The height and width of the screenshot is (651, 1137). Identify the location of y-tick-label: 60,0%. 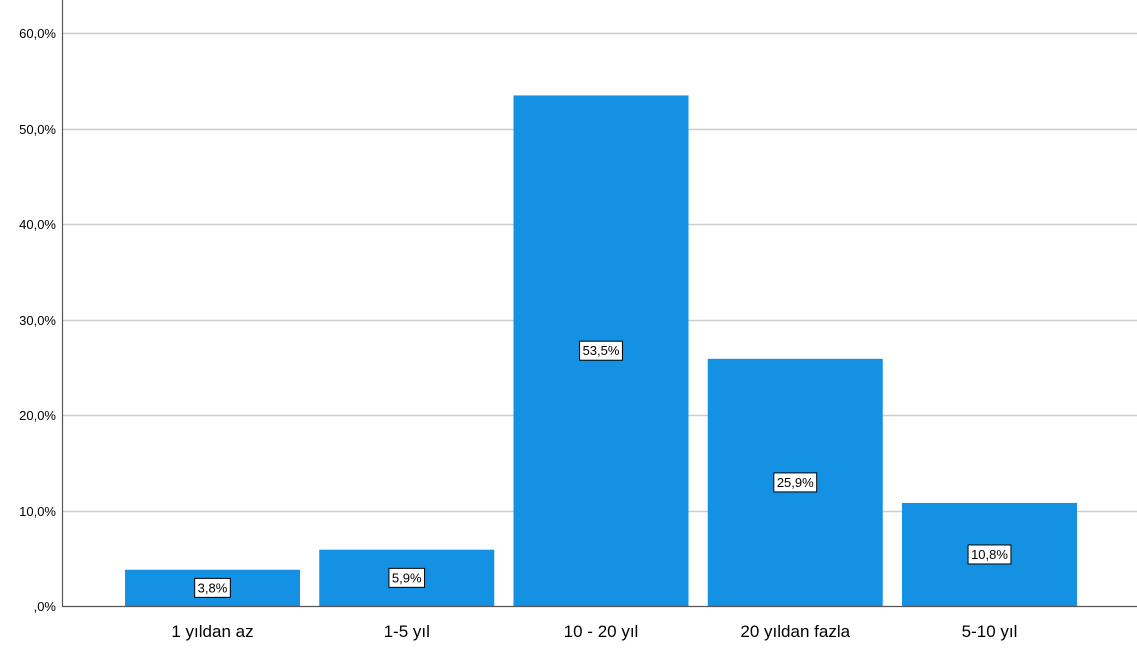
(37, 33).